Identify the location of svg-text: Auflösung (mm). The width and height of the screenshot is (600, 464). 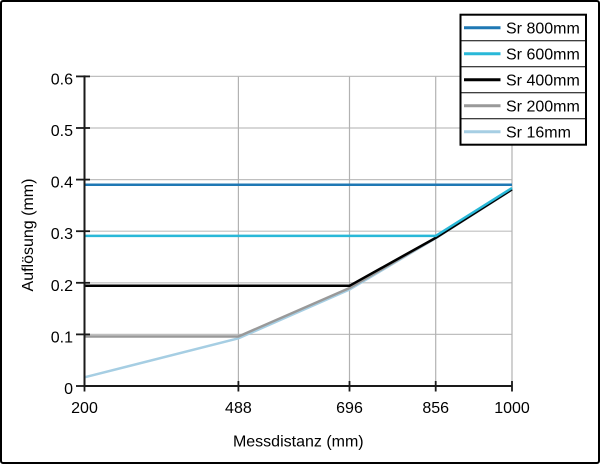
(28, 235).